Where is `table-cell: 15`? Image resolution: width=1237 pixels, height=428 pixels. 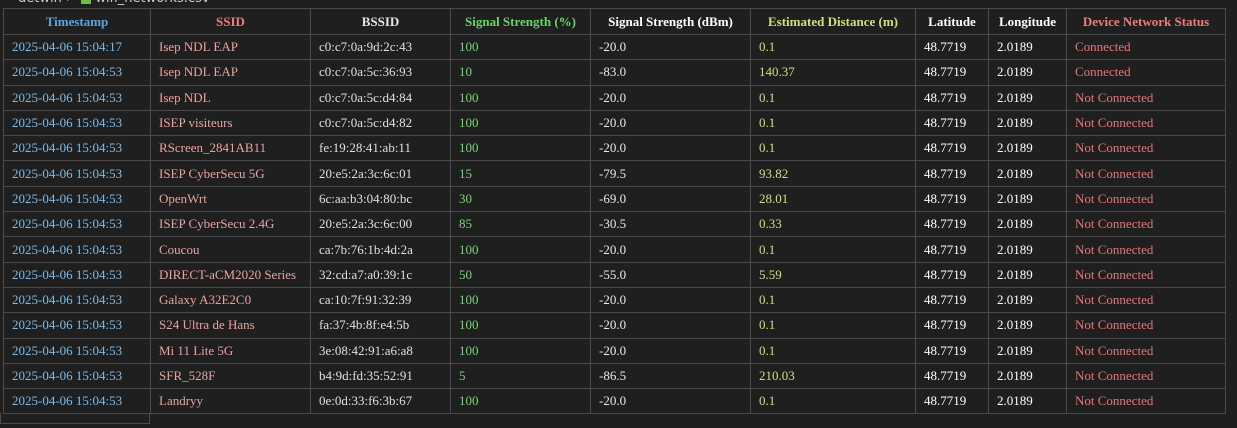 table-cell: 15 is located at coordinates (520, 173).